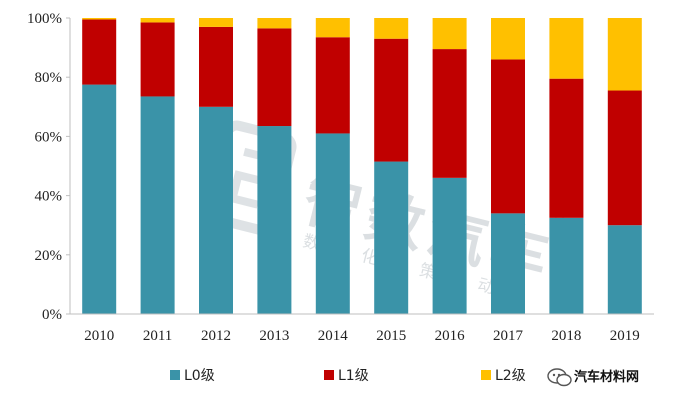  What do you see at coordinates (274, 336) in the screenshot?
I see `x-tick-label: 2013` at bounding box center [274, 336].